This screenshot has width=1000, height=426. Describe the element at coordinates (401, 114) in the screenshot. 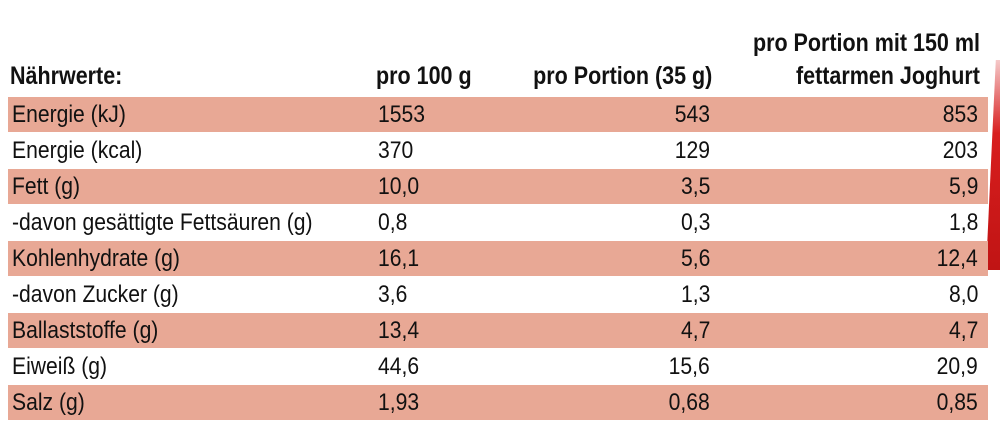

I see `value-per-100g: 1553` at that location.